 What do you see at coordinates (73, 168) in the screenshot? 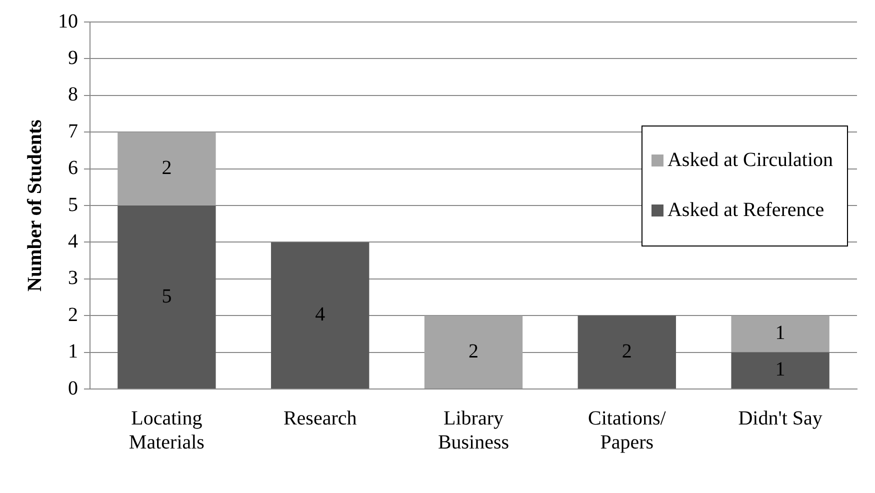
I see `y-tick-label: 6` at bounding box center [73, 168].